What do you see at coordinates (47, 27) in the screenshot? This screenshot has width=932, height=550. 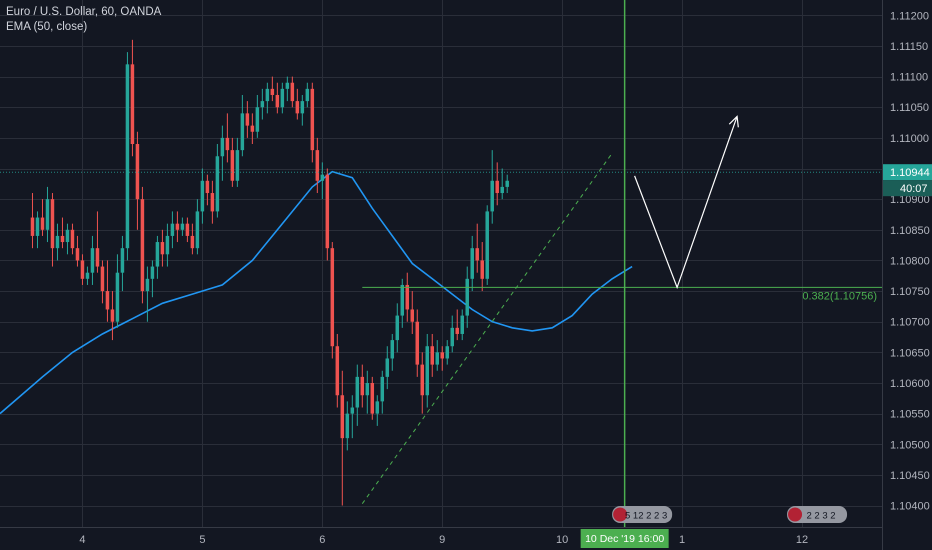 I see `ema-indicator-label: EMA (50, close)` at bounding box center [47, 27].